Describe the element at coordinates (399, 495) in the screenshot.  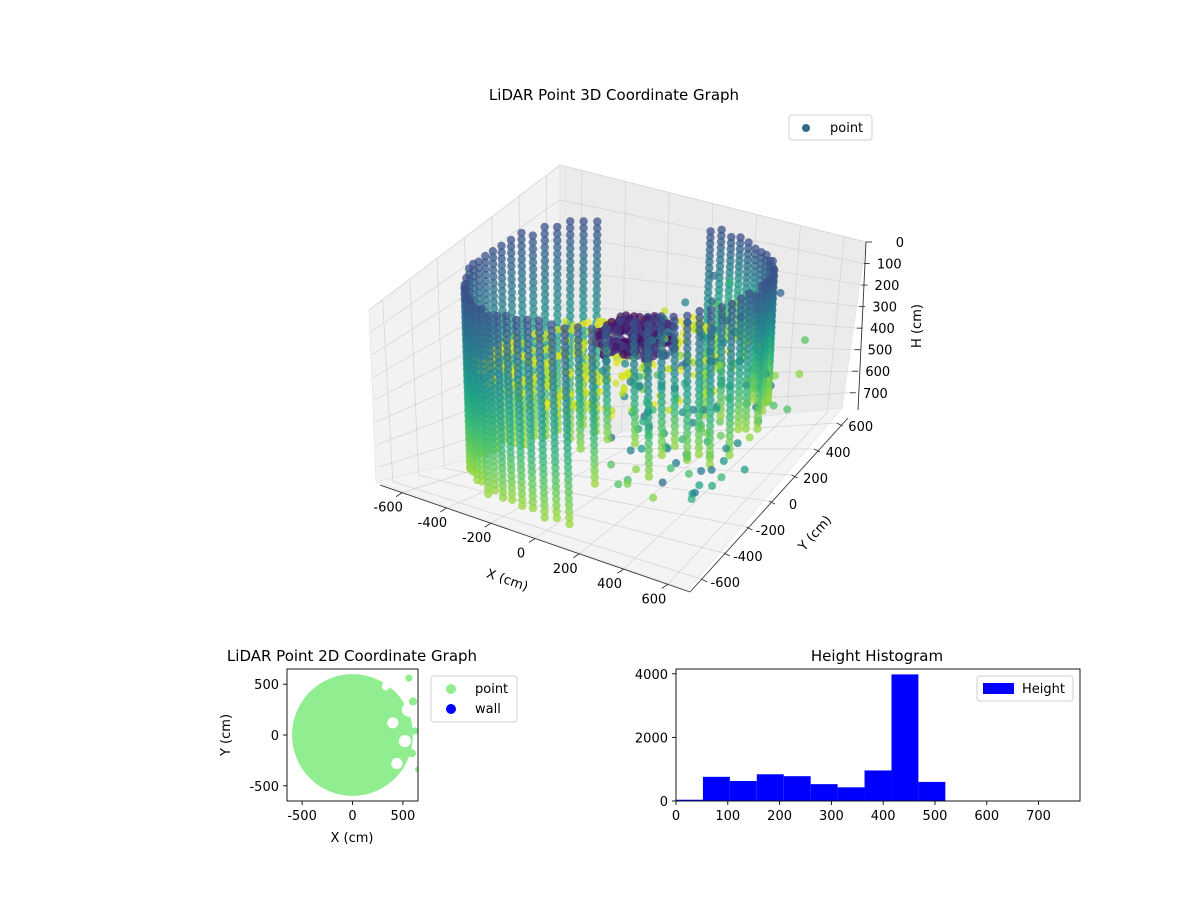
I see `x-tick-3d--600` at that location.